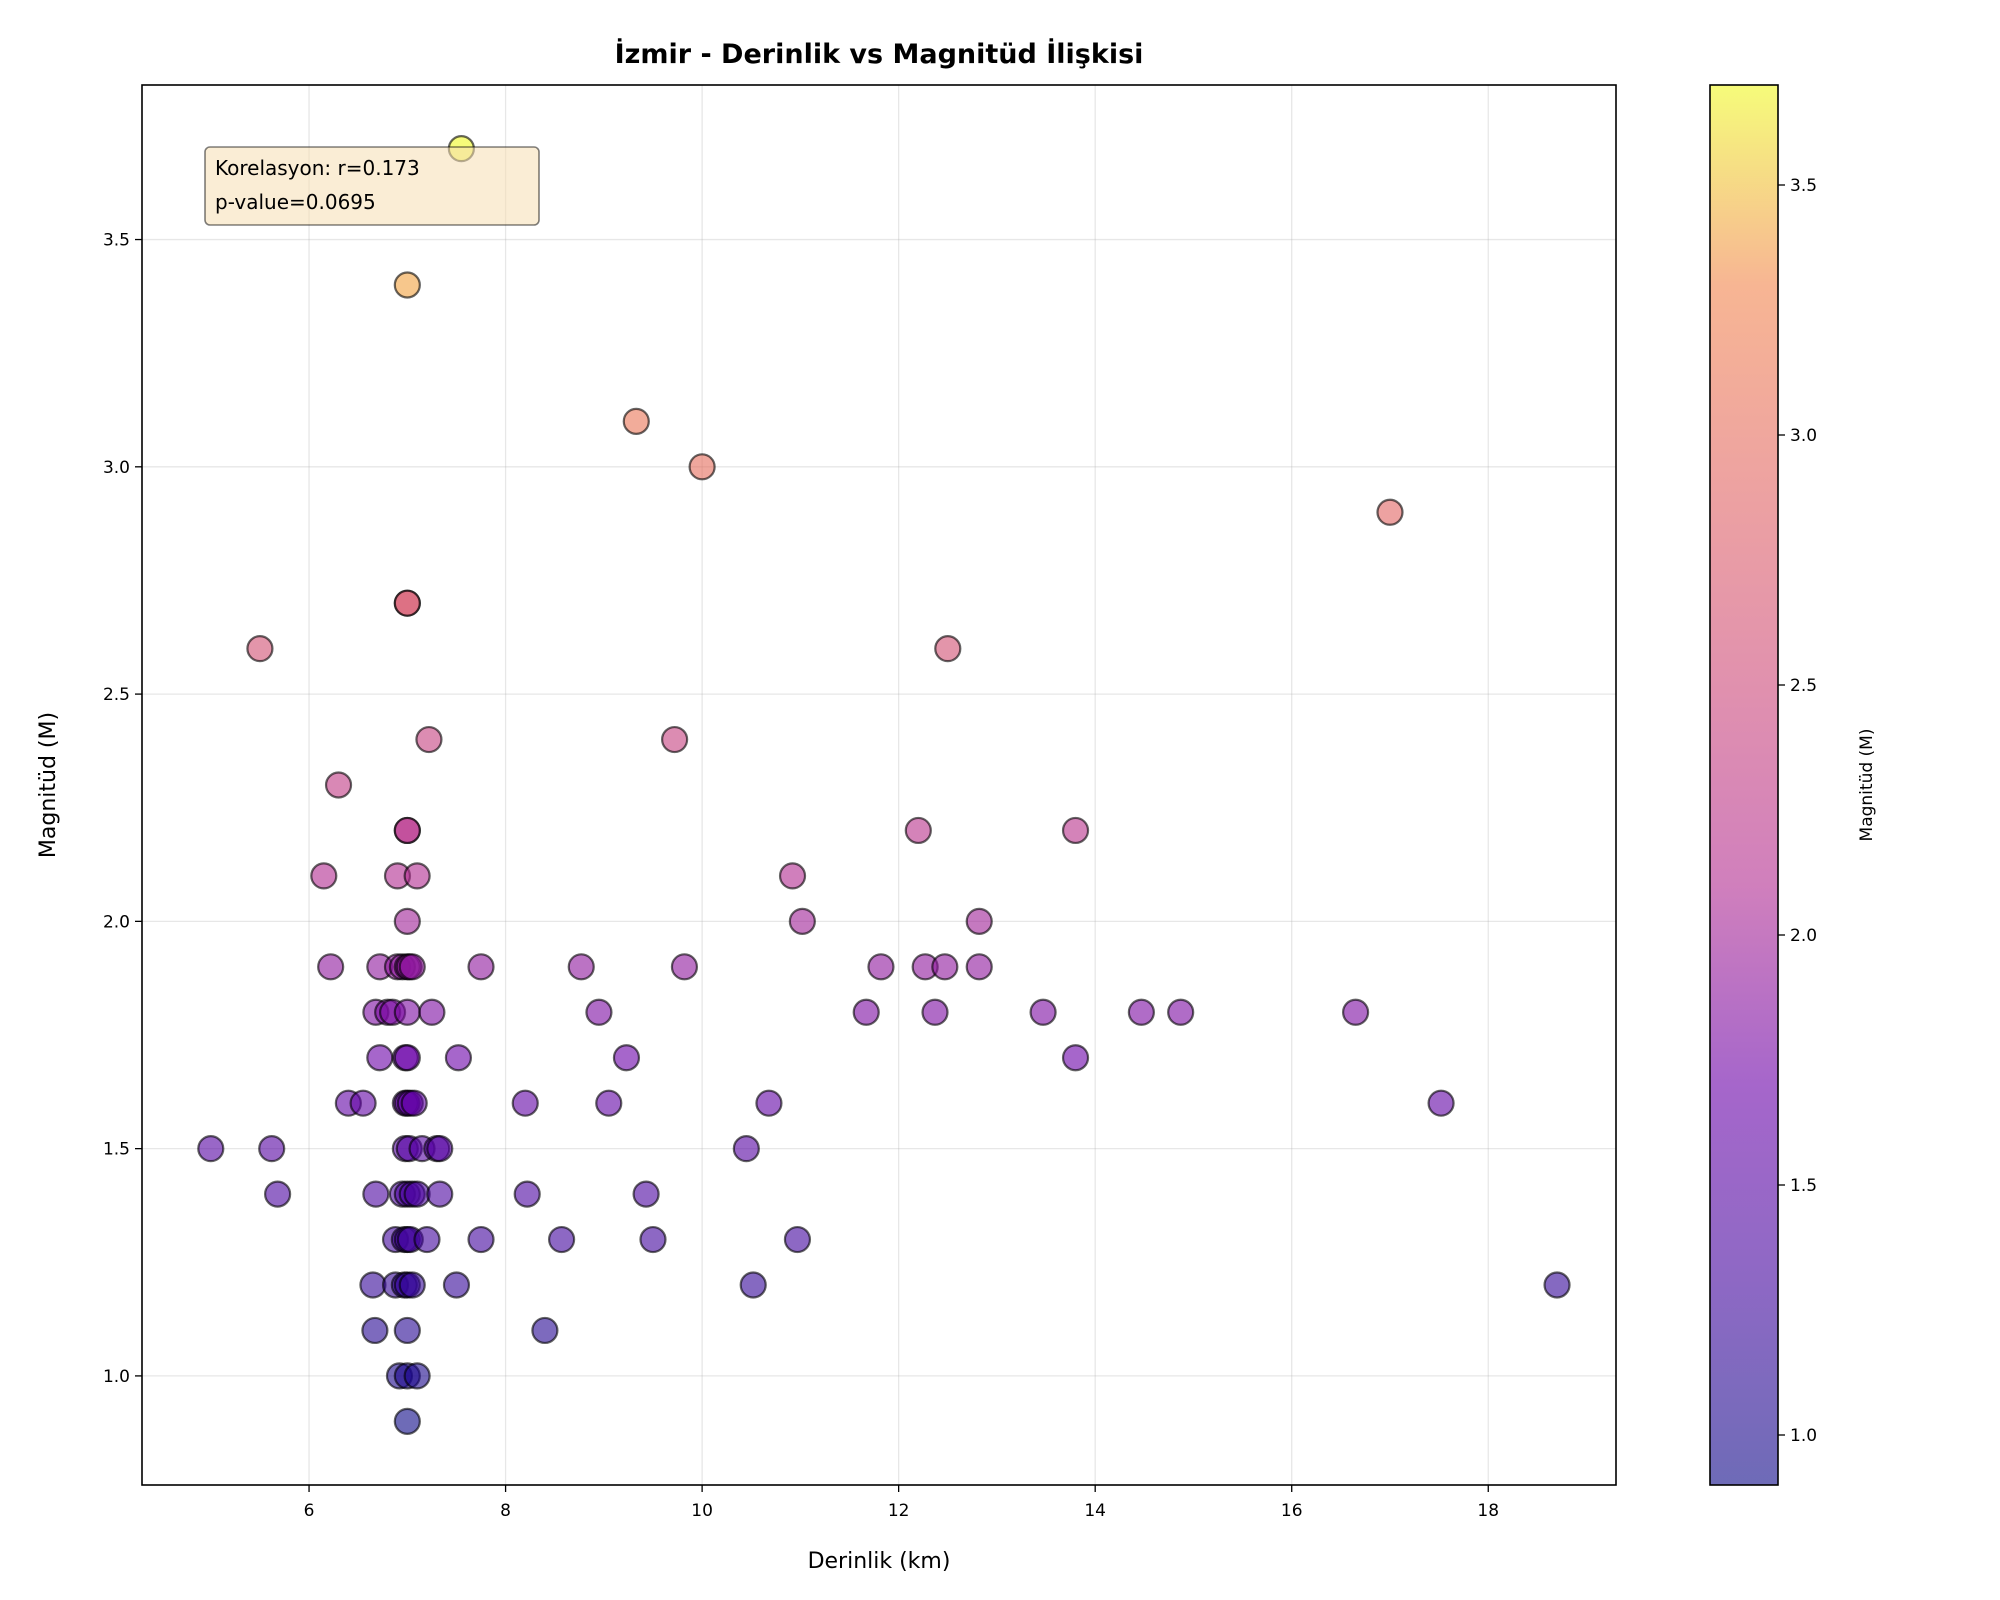  Describe the element at coordinates (1095, 1511) in the screenshot. I see `x-tick-label: 14` at that location.